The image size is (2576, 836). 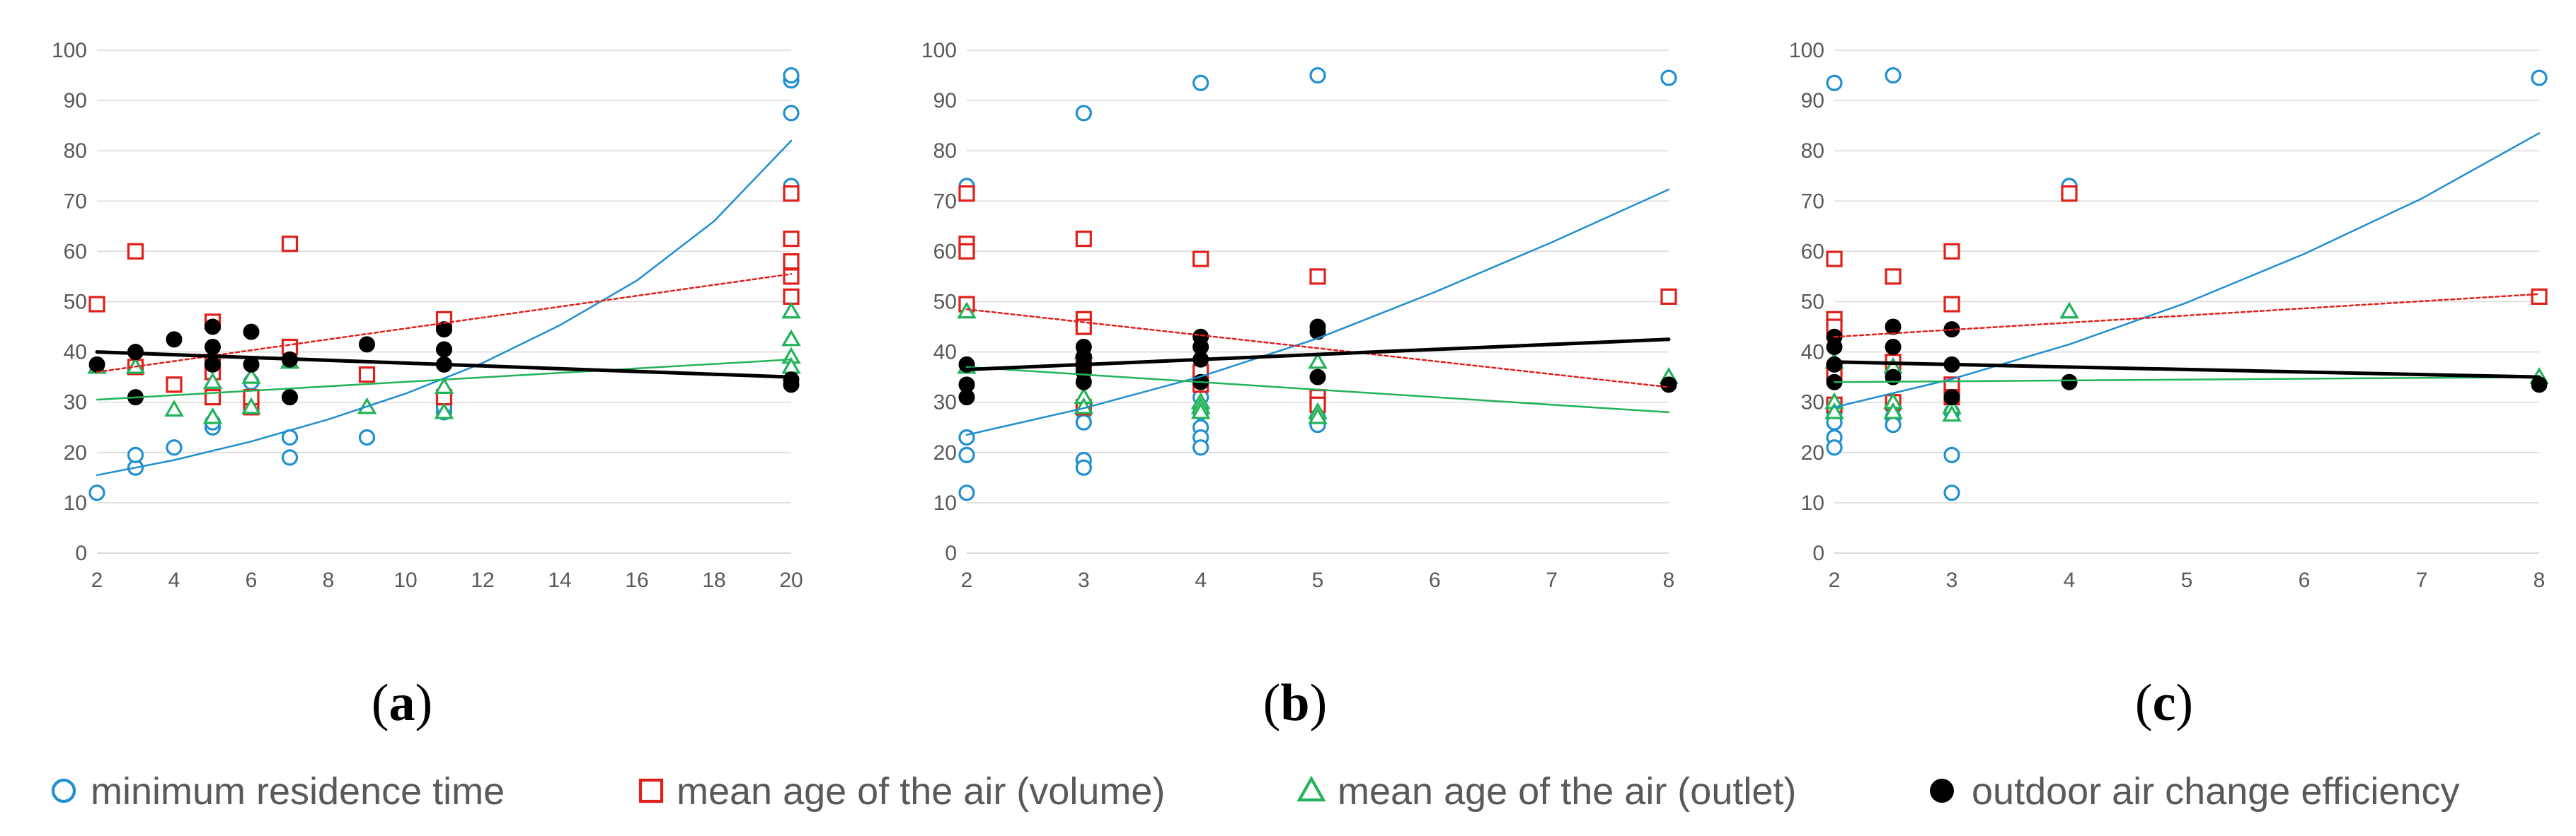 I want to click on x-tick-label: 6, so click(x=1435, y=580).